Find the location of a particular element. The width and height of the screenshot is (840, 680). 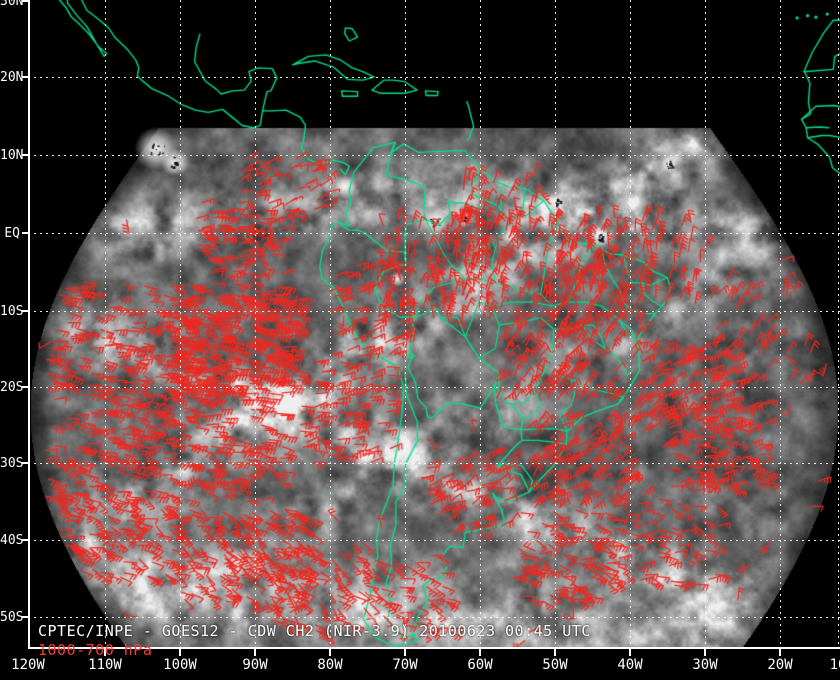

latitude-tick-label: 50S is located at coordinates (12, 617).